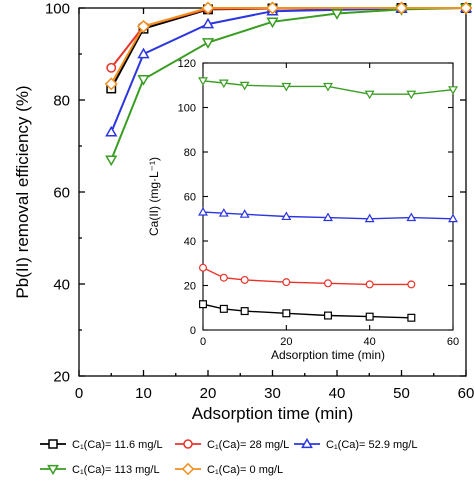 The image size is (474, 484). I want to click on legend-entry-c-ca-11-6-mg-l: C₁(Ca)= 11.6 mg/L, so click(101, 445).